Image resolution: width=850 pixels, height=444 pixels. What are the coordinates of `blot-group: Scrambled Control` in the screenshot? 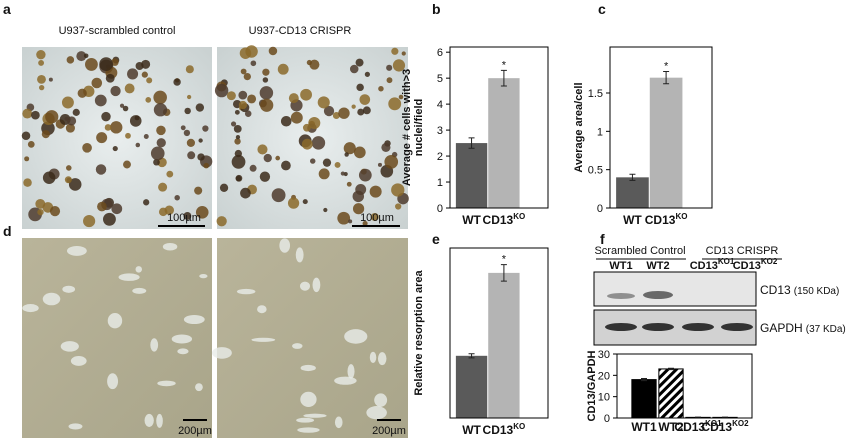 It's located at (639, 251).